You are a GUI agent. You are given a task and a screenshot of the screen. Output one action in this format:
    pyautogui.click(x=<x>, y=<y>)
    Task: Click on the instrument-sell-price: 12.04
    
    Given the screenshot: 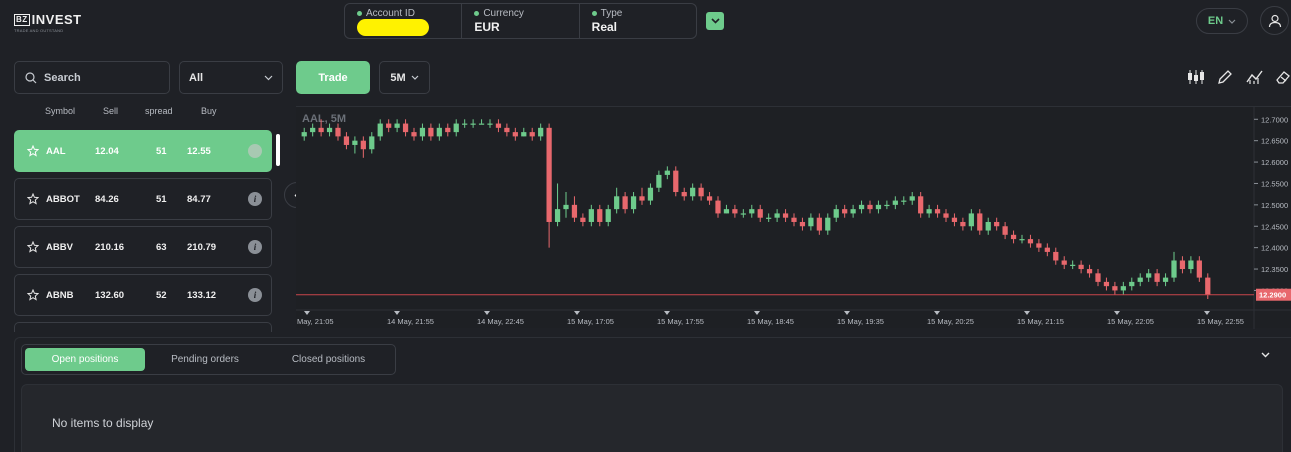 What is the action you would take?
    pyautogui.click(x=107, y=151)
    